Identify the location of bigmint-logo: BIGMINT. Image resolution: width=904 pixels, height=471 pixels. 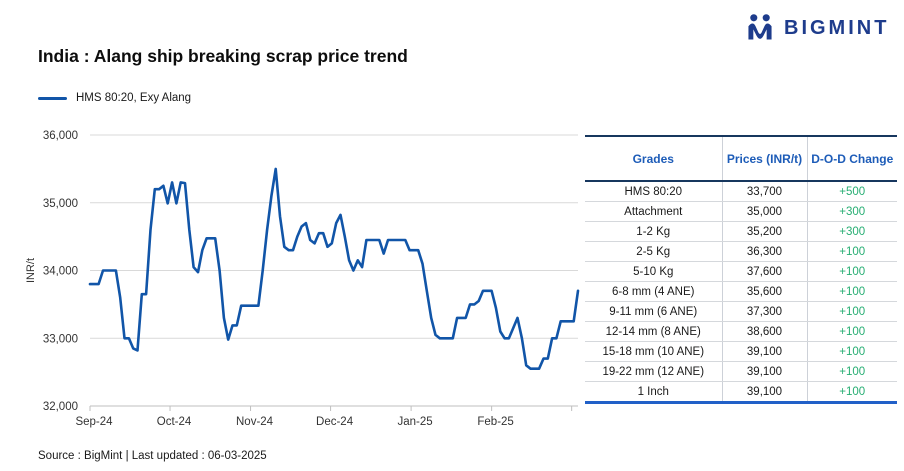
(816, 28).